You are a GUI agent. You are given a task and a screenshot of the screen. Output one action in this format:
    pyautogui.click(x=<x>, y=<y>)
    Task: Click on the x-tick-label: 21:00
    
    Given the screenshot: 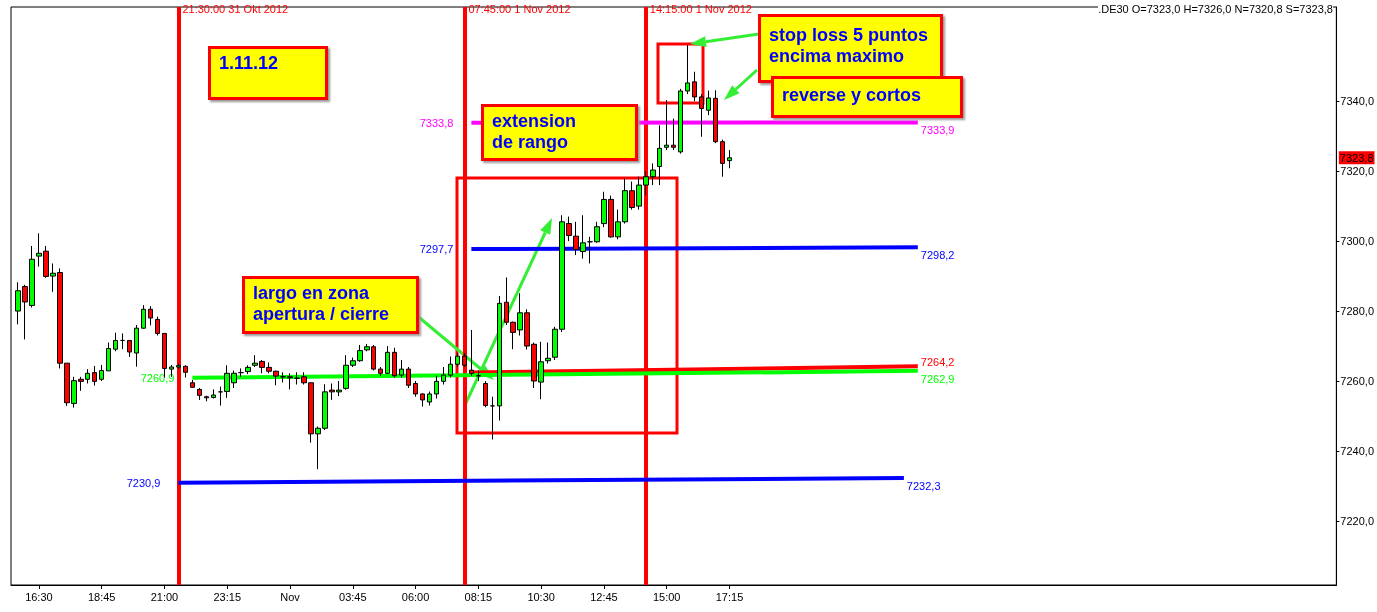 What is the action you would take?
    pyautogui.click(x=164, y=596)
    